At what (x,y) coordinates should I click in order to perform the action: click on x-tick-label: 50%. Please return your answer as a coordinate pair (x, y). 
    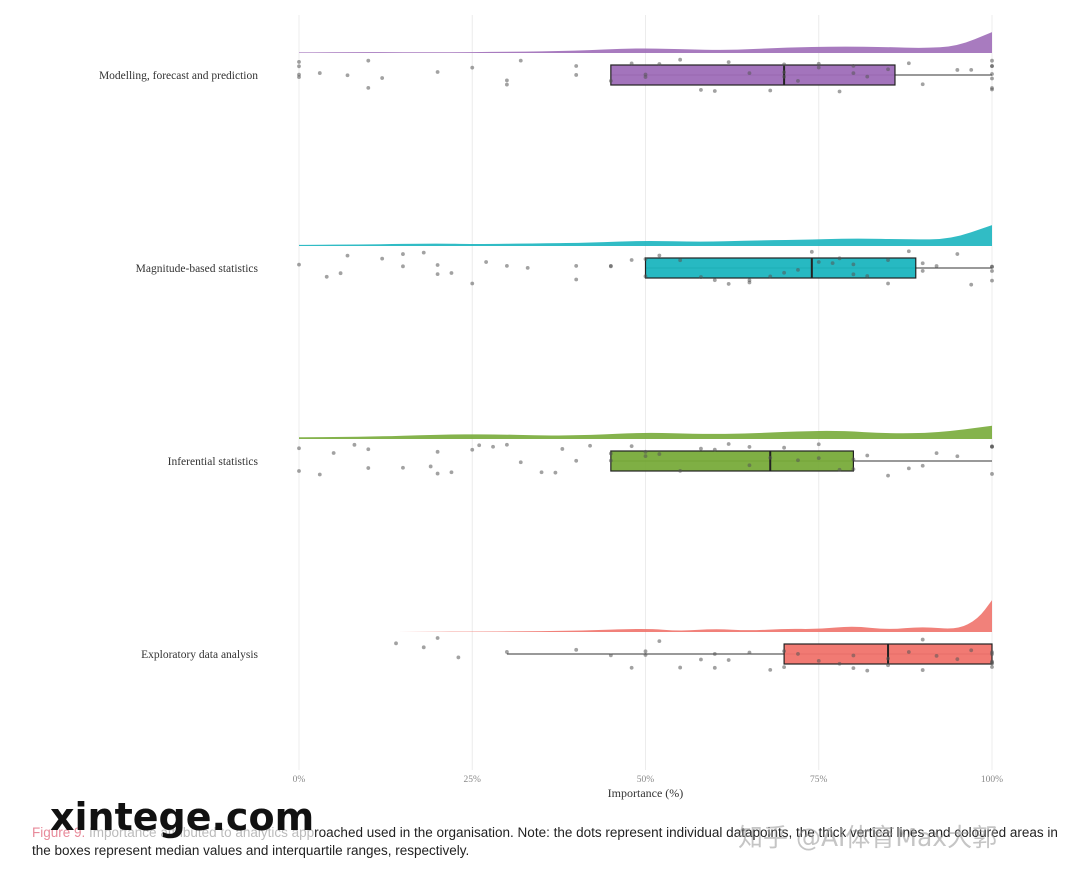
    Looking at the image, I should click on (646, 780).